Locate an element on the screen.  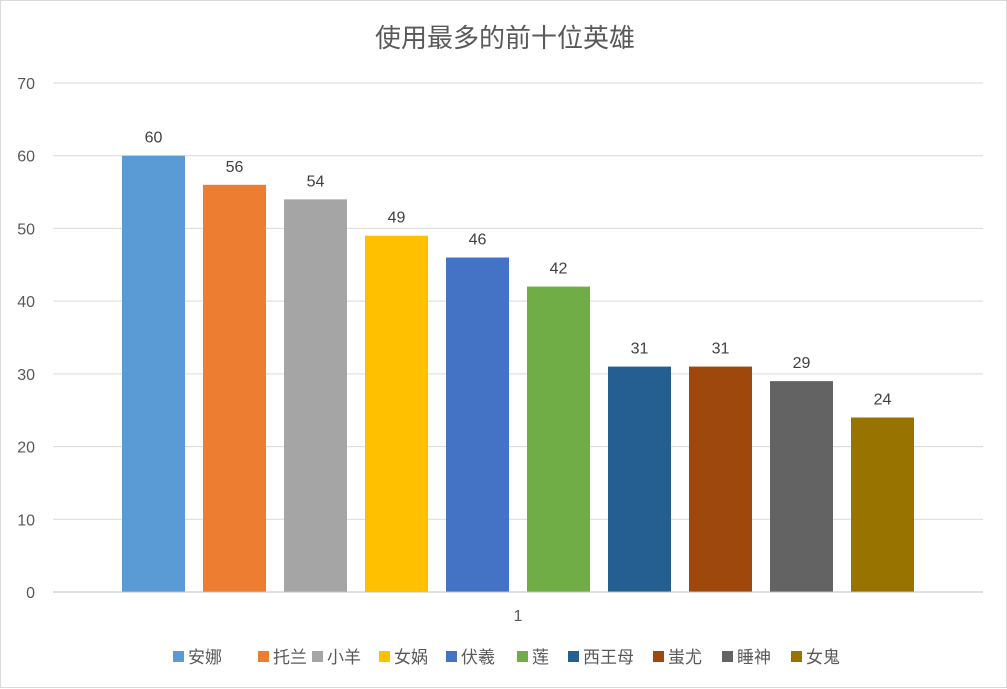
data-label: 56 is located at coordinates (235, 167).